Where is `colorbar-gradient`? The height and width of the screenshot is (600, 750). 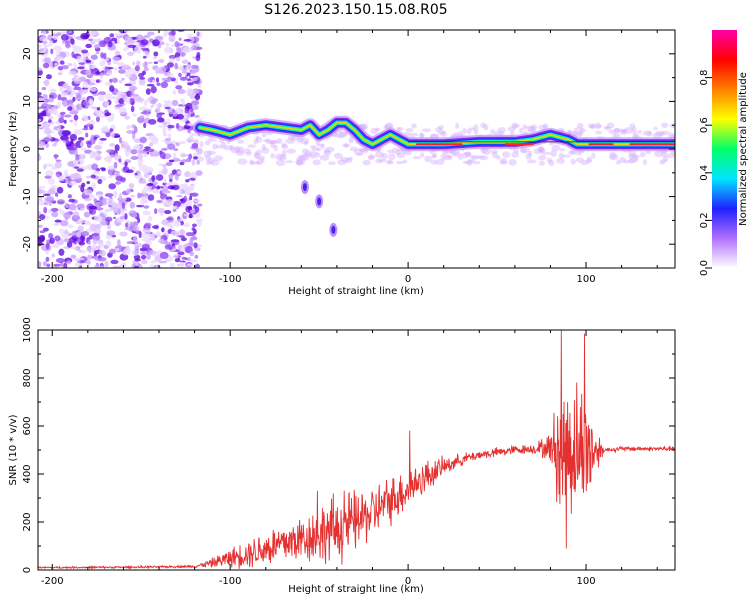
colorbar-gradient is located at coordinates (724, 149).